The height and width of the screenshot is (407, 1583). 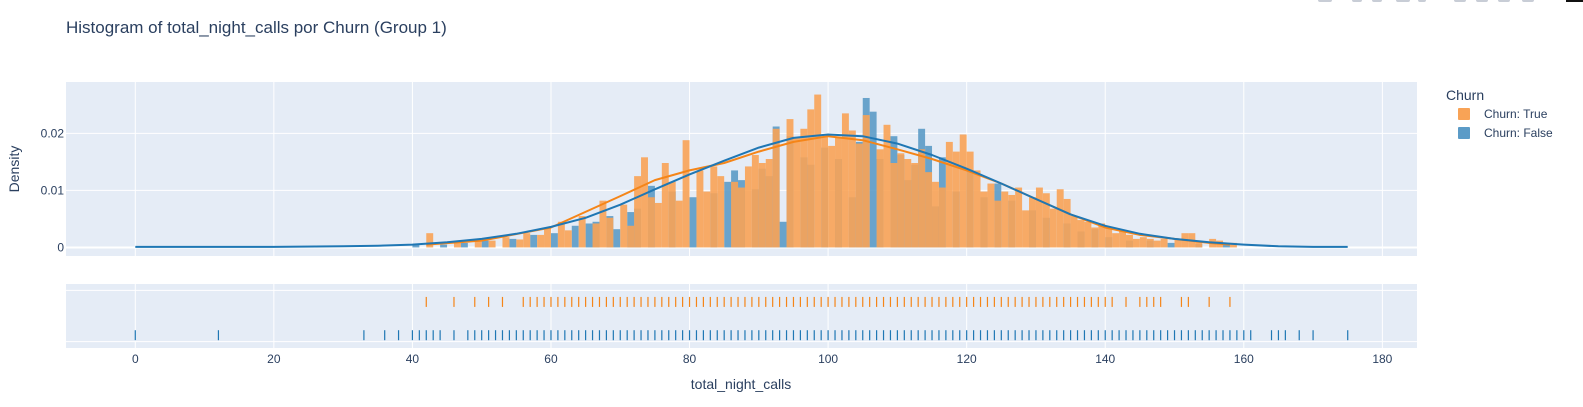 What do you see at coordinates (1325, 1) in the screenshot?
I see `camera-icon` at bounding box center [1325, 1].